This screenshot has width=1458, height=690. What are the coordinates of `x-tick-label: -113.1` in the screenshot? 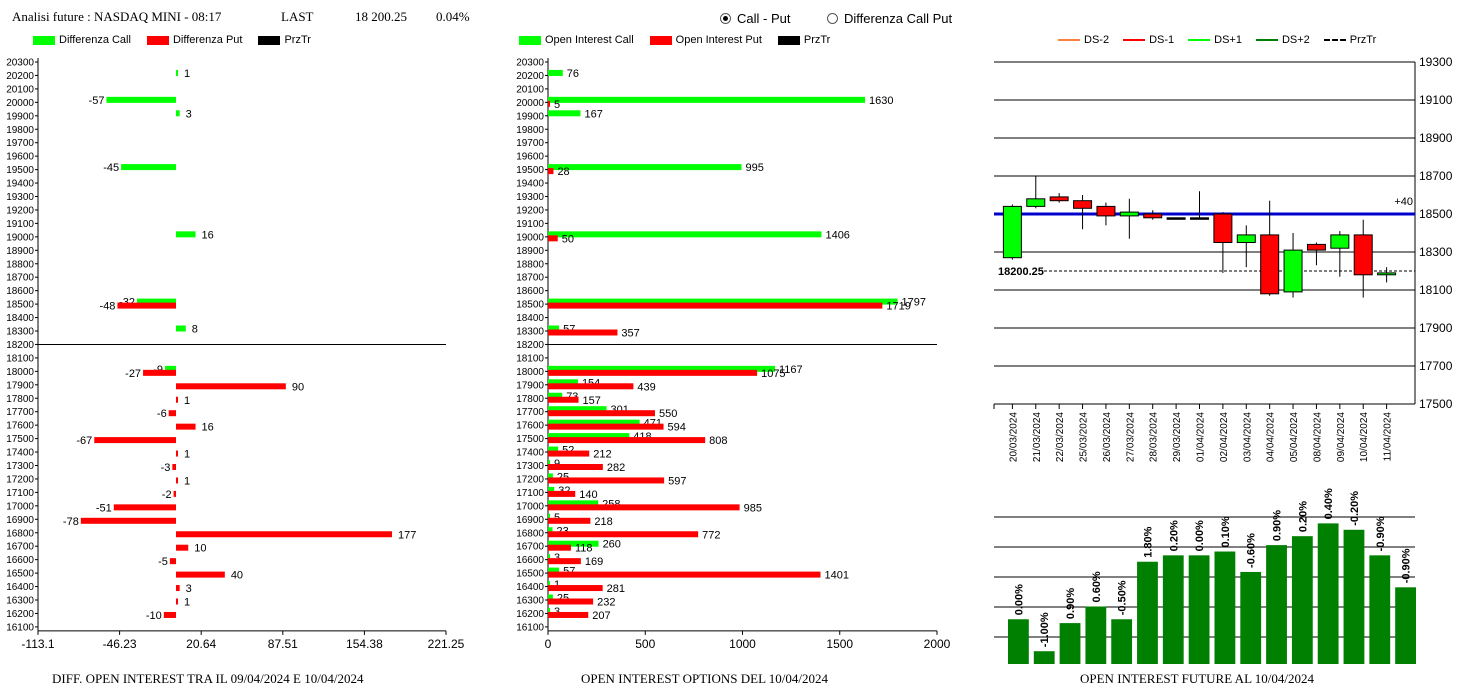 It's located at (37, 644).